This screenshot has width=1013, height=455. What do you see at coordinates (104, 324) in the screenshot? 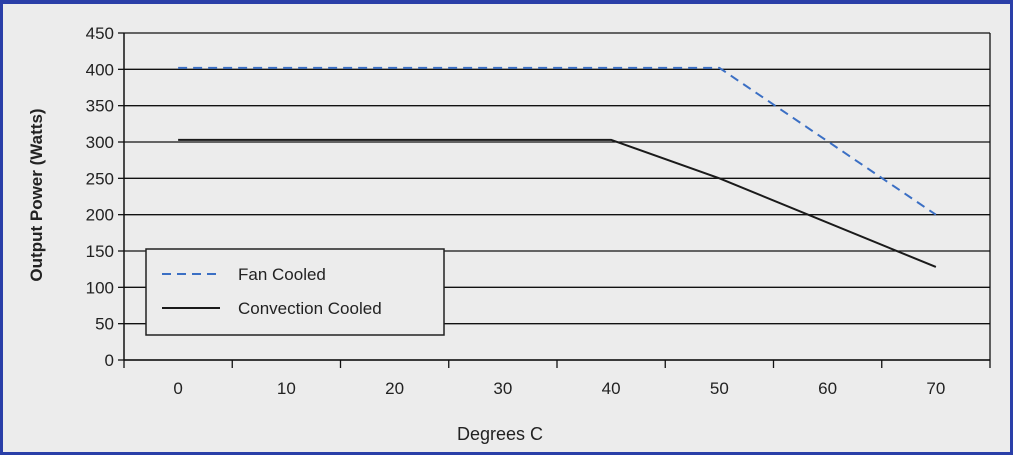
I see `y-tick-label: 50` at bounding box center [104, 324].